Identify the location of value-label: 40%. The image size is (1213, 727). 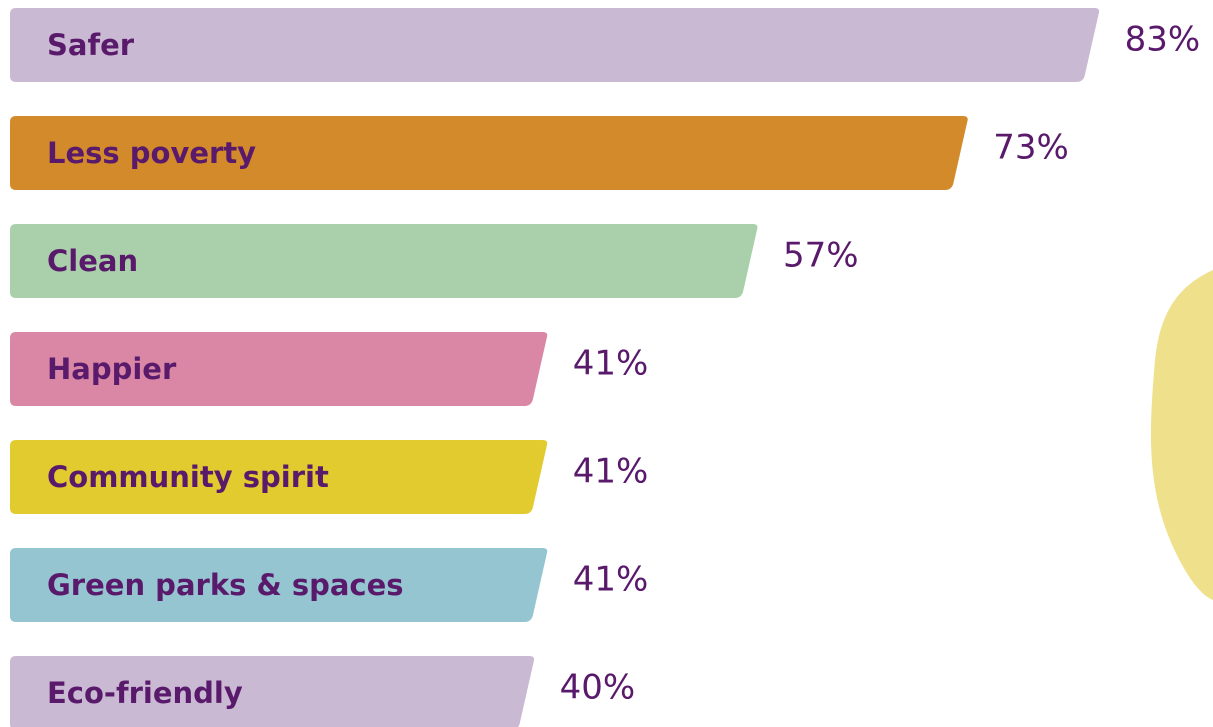
(598, 688).